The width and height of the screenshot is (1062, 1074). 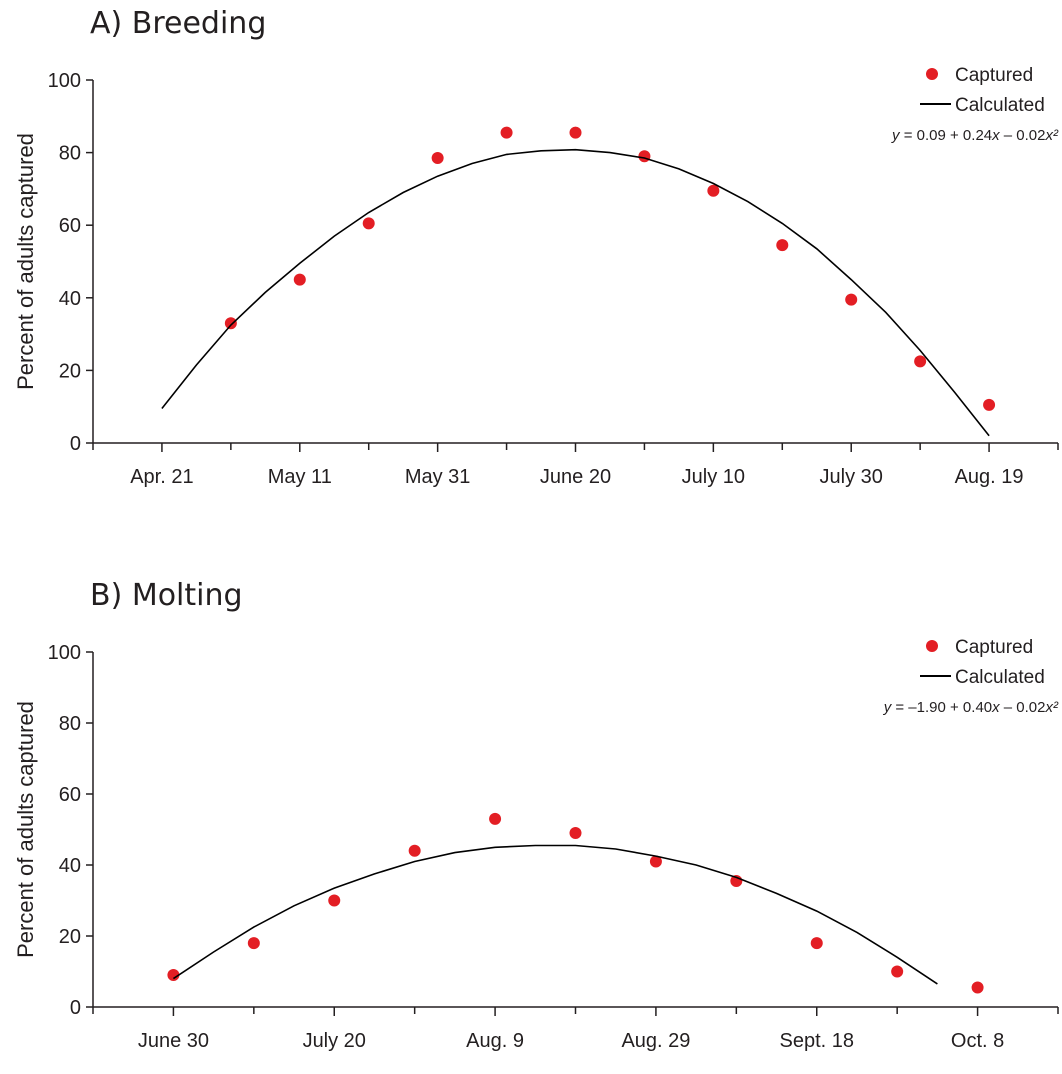 I want to click on breeding-panel-title: A) Breeding, so click(x=178, y=23).